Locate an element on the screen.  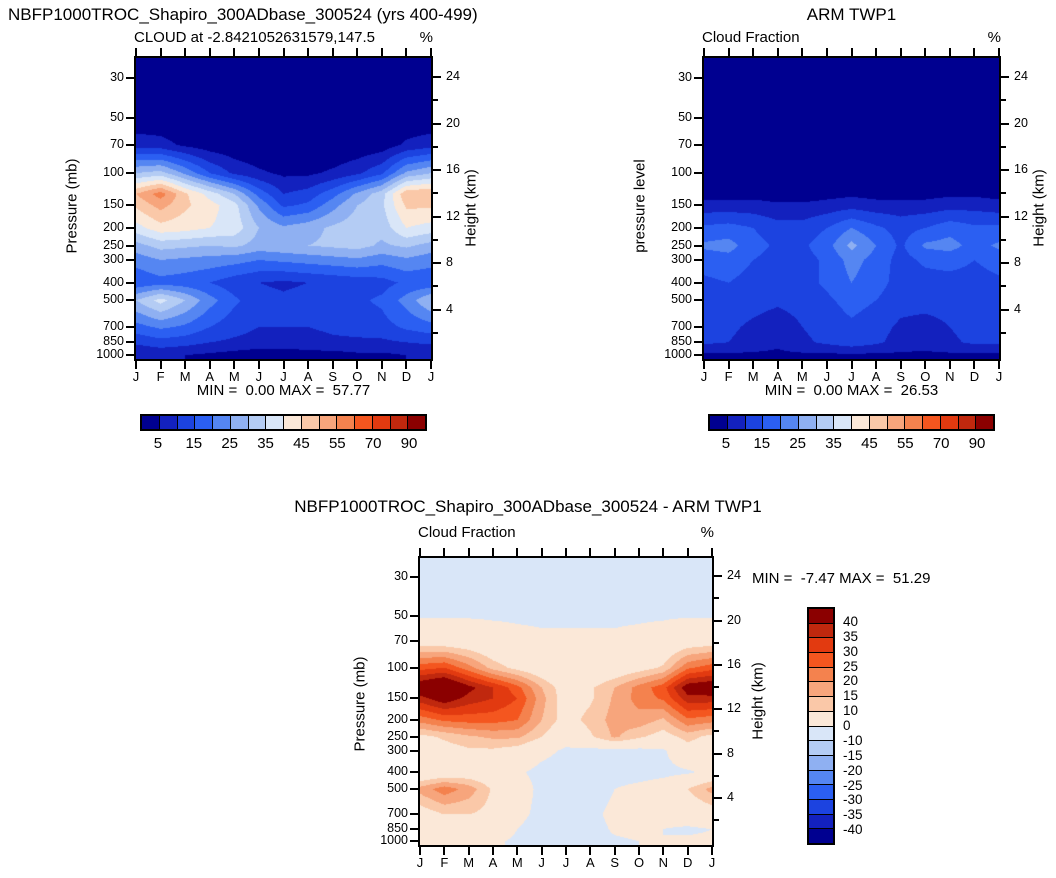
pressure-tick-label: 850 is located at coordinates (681, 341).